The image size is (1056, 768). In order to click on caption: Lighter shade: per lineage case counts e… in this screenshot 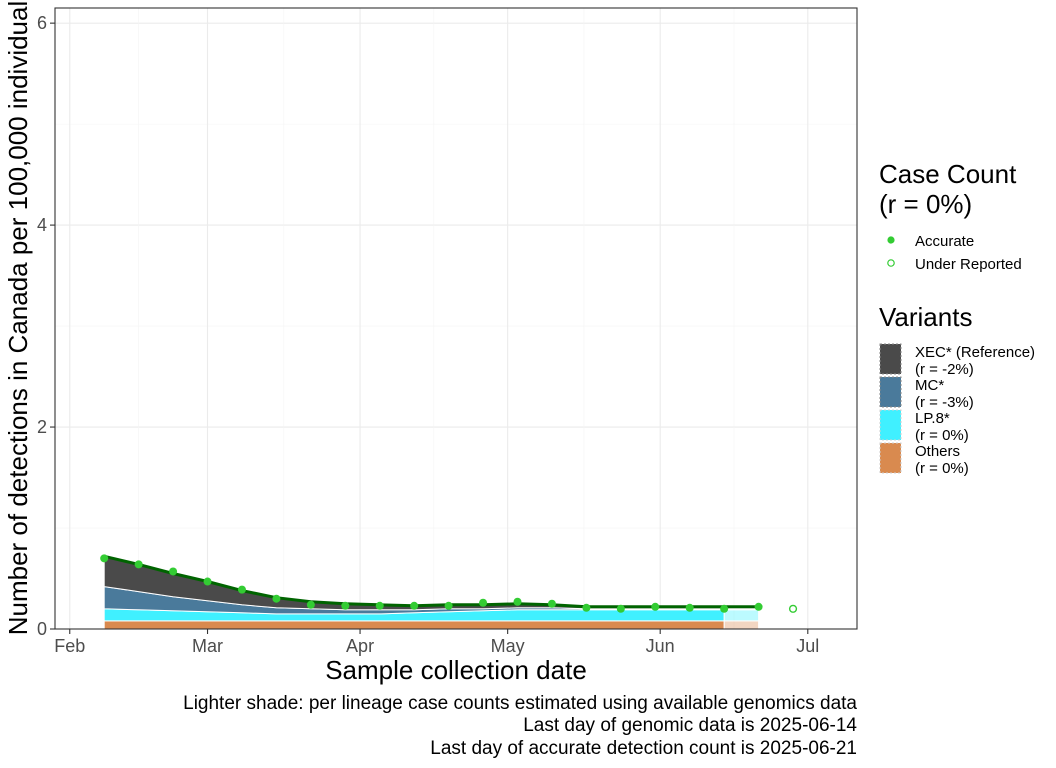, I will do `click(520, 726)`.